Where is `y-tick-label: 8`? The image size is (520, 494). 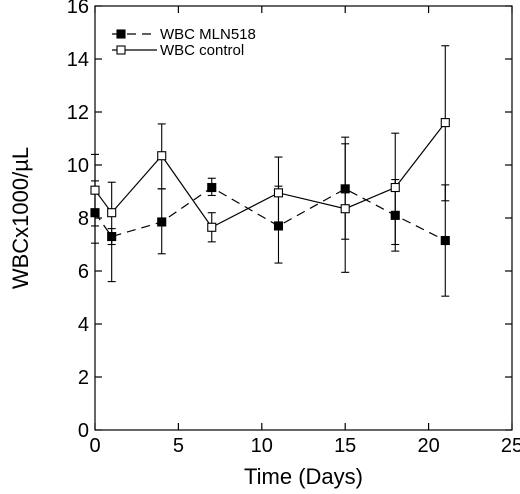 y-tick-label: 8 is located at coordinates (83, 219).